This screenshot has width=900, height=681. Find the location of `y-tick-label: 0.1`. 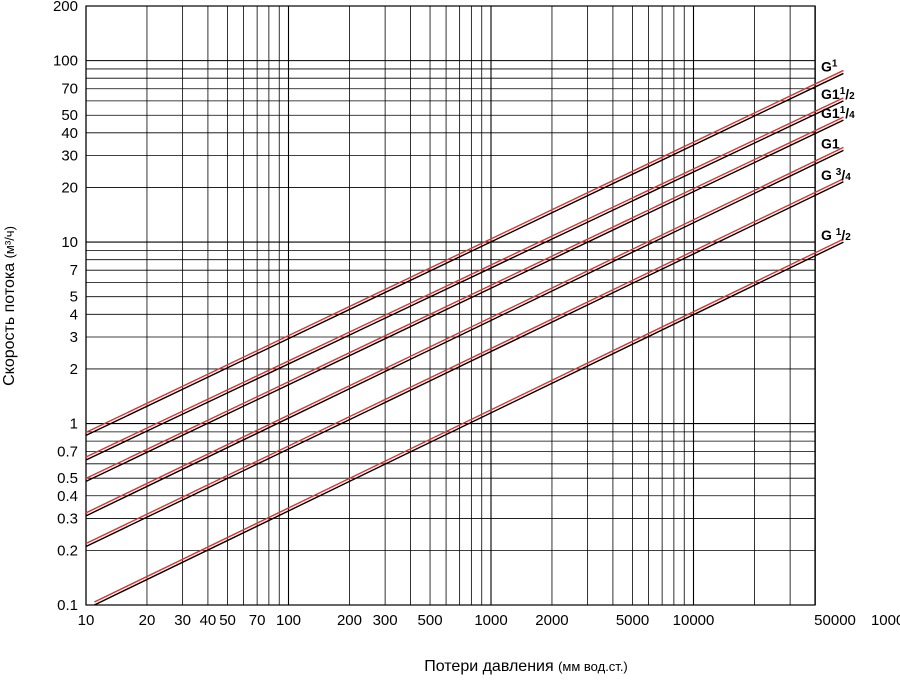

y-tick-label: 0.1 is located at coordinates (67, 605).